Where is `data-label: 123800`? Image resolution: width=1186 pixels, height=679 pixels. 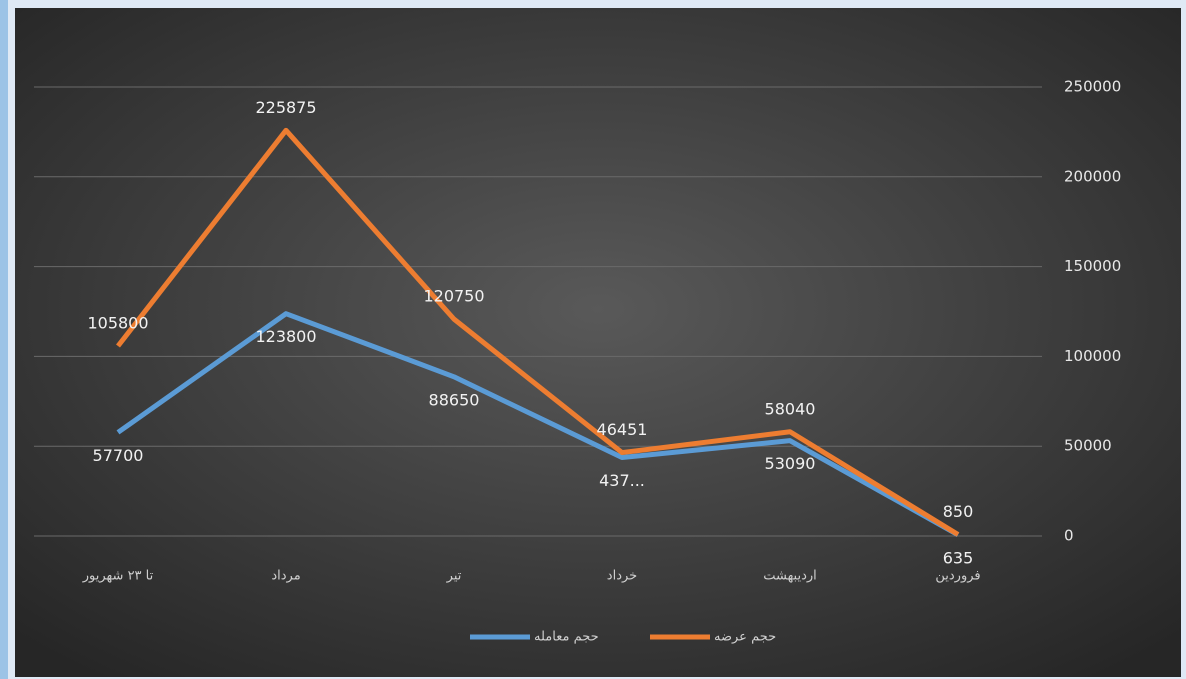 data-label: 123800 is located at coordinates (285, 336).